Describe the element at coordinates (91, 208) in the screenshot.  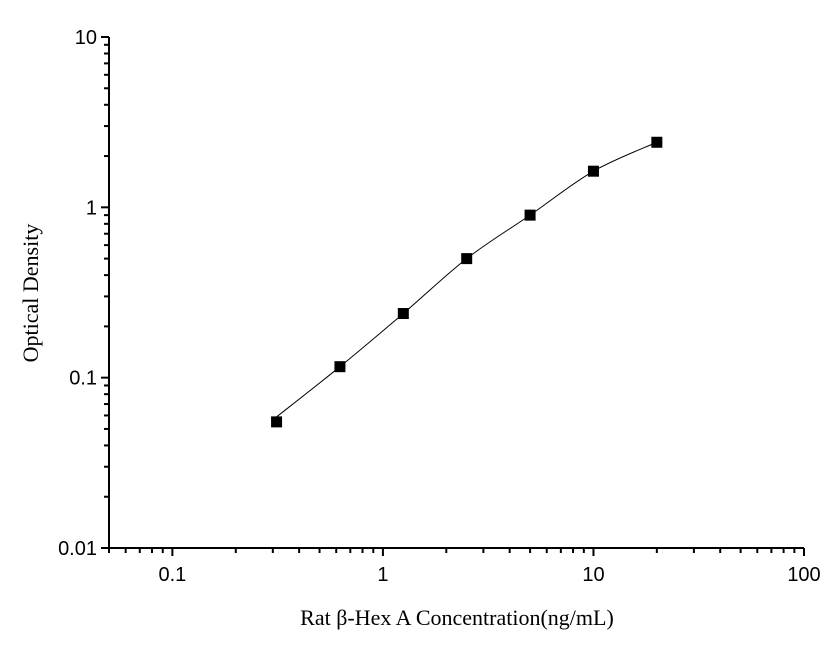
I see `y-tick-label: 1` at that location.